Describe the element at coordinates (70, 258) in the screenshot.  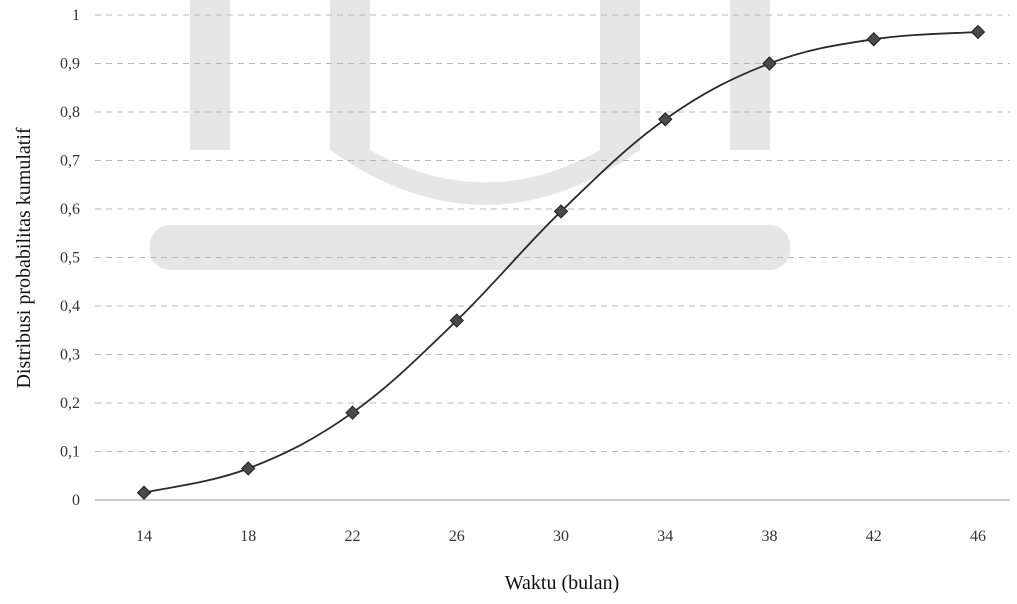
I see `y-tick-label: 0,5` at that location.